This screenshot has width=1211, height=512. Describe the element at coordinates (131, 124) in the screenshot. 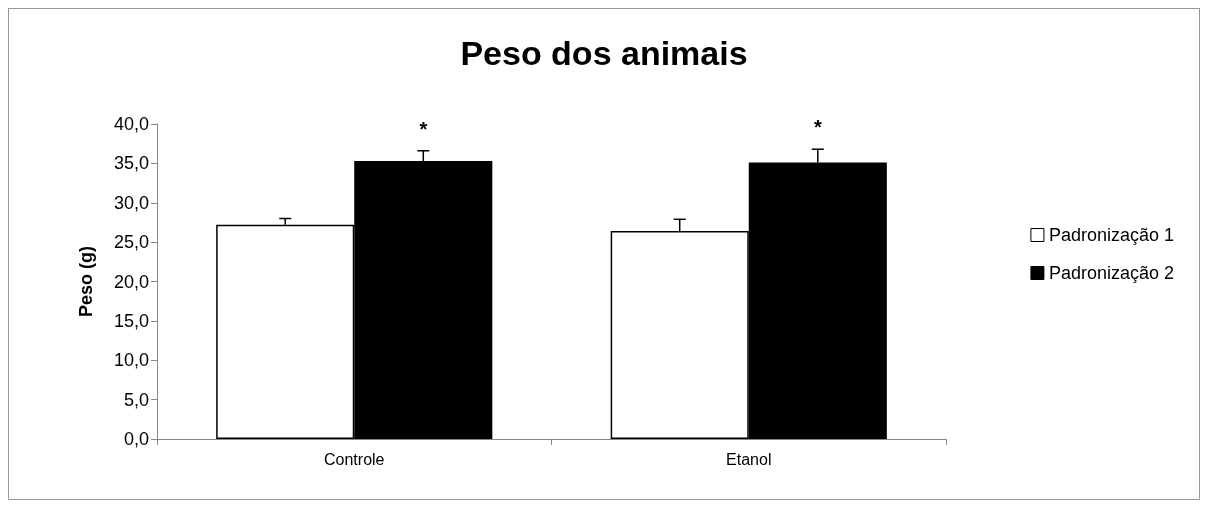

I see `y-tick-label: 40,0` at that location.